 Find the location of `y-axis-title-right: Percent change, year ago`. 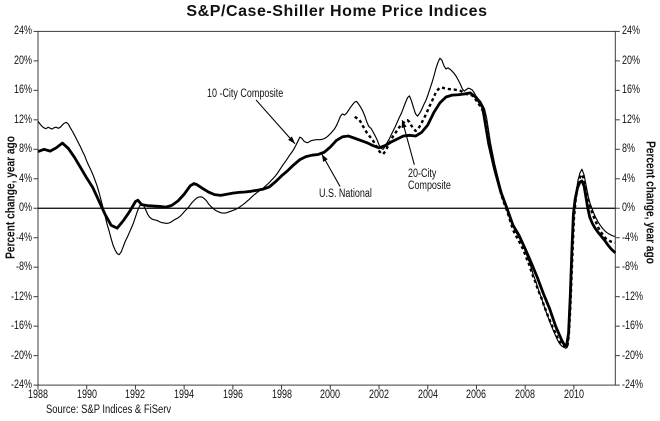

y-axis-title-right: Percent change, year ago is located at coordinates (651, 202).